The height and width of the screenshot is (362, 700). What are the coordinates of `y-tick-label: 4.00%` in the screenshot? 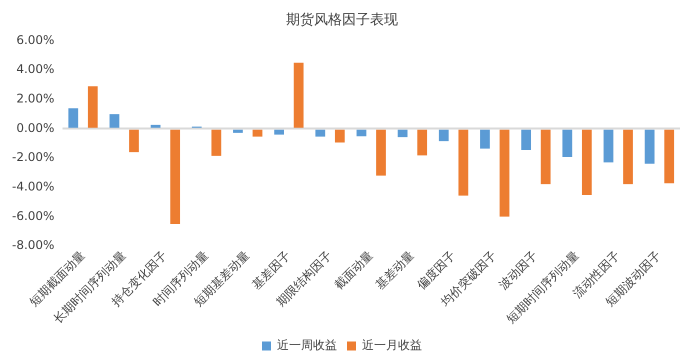 It's located at (35, 69).